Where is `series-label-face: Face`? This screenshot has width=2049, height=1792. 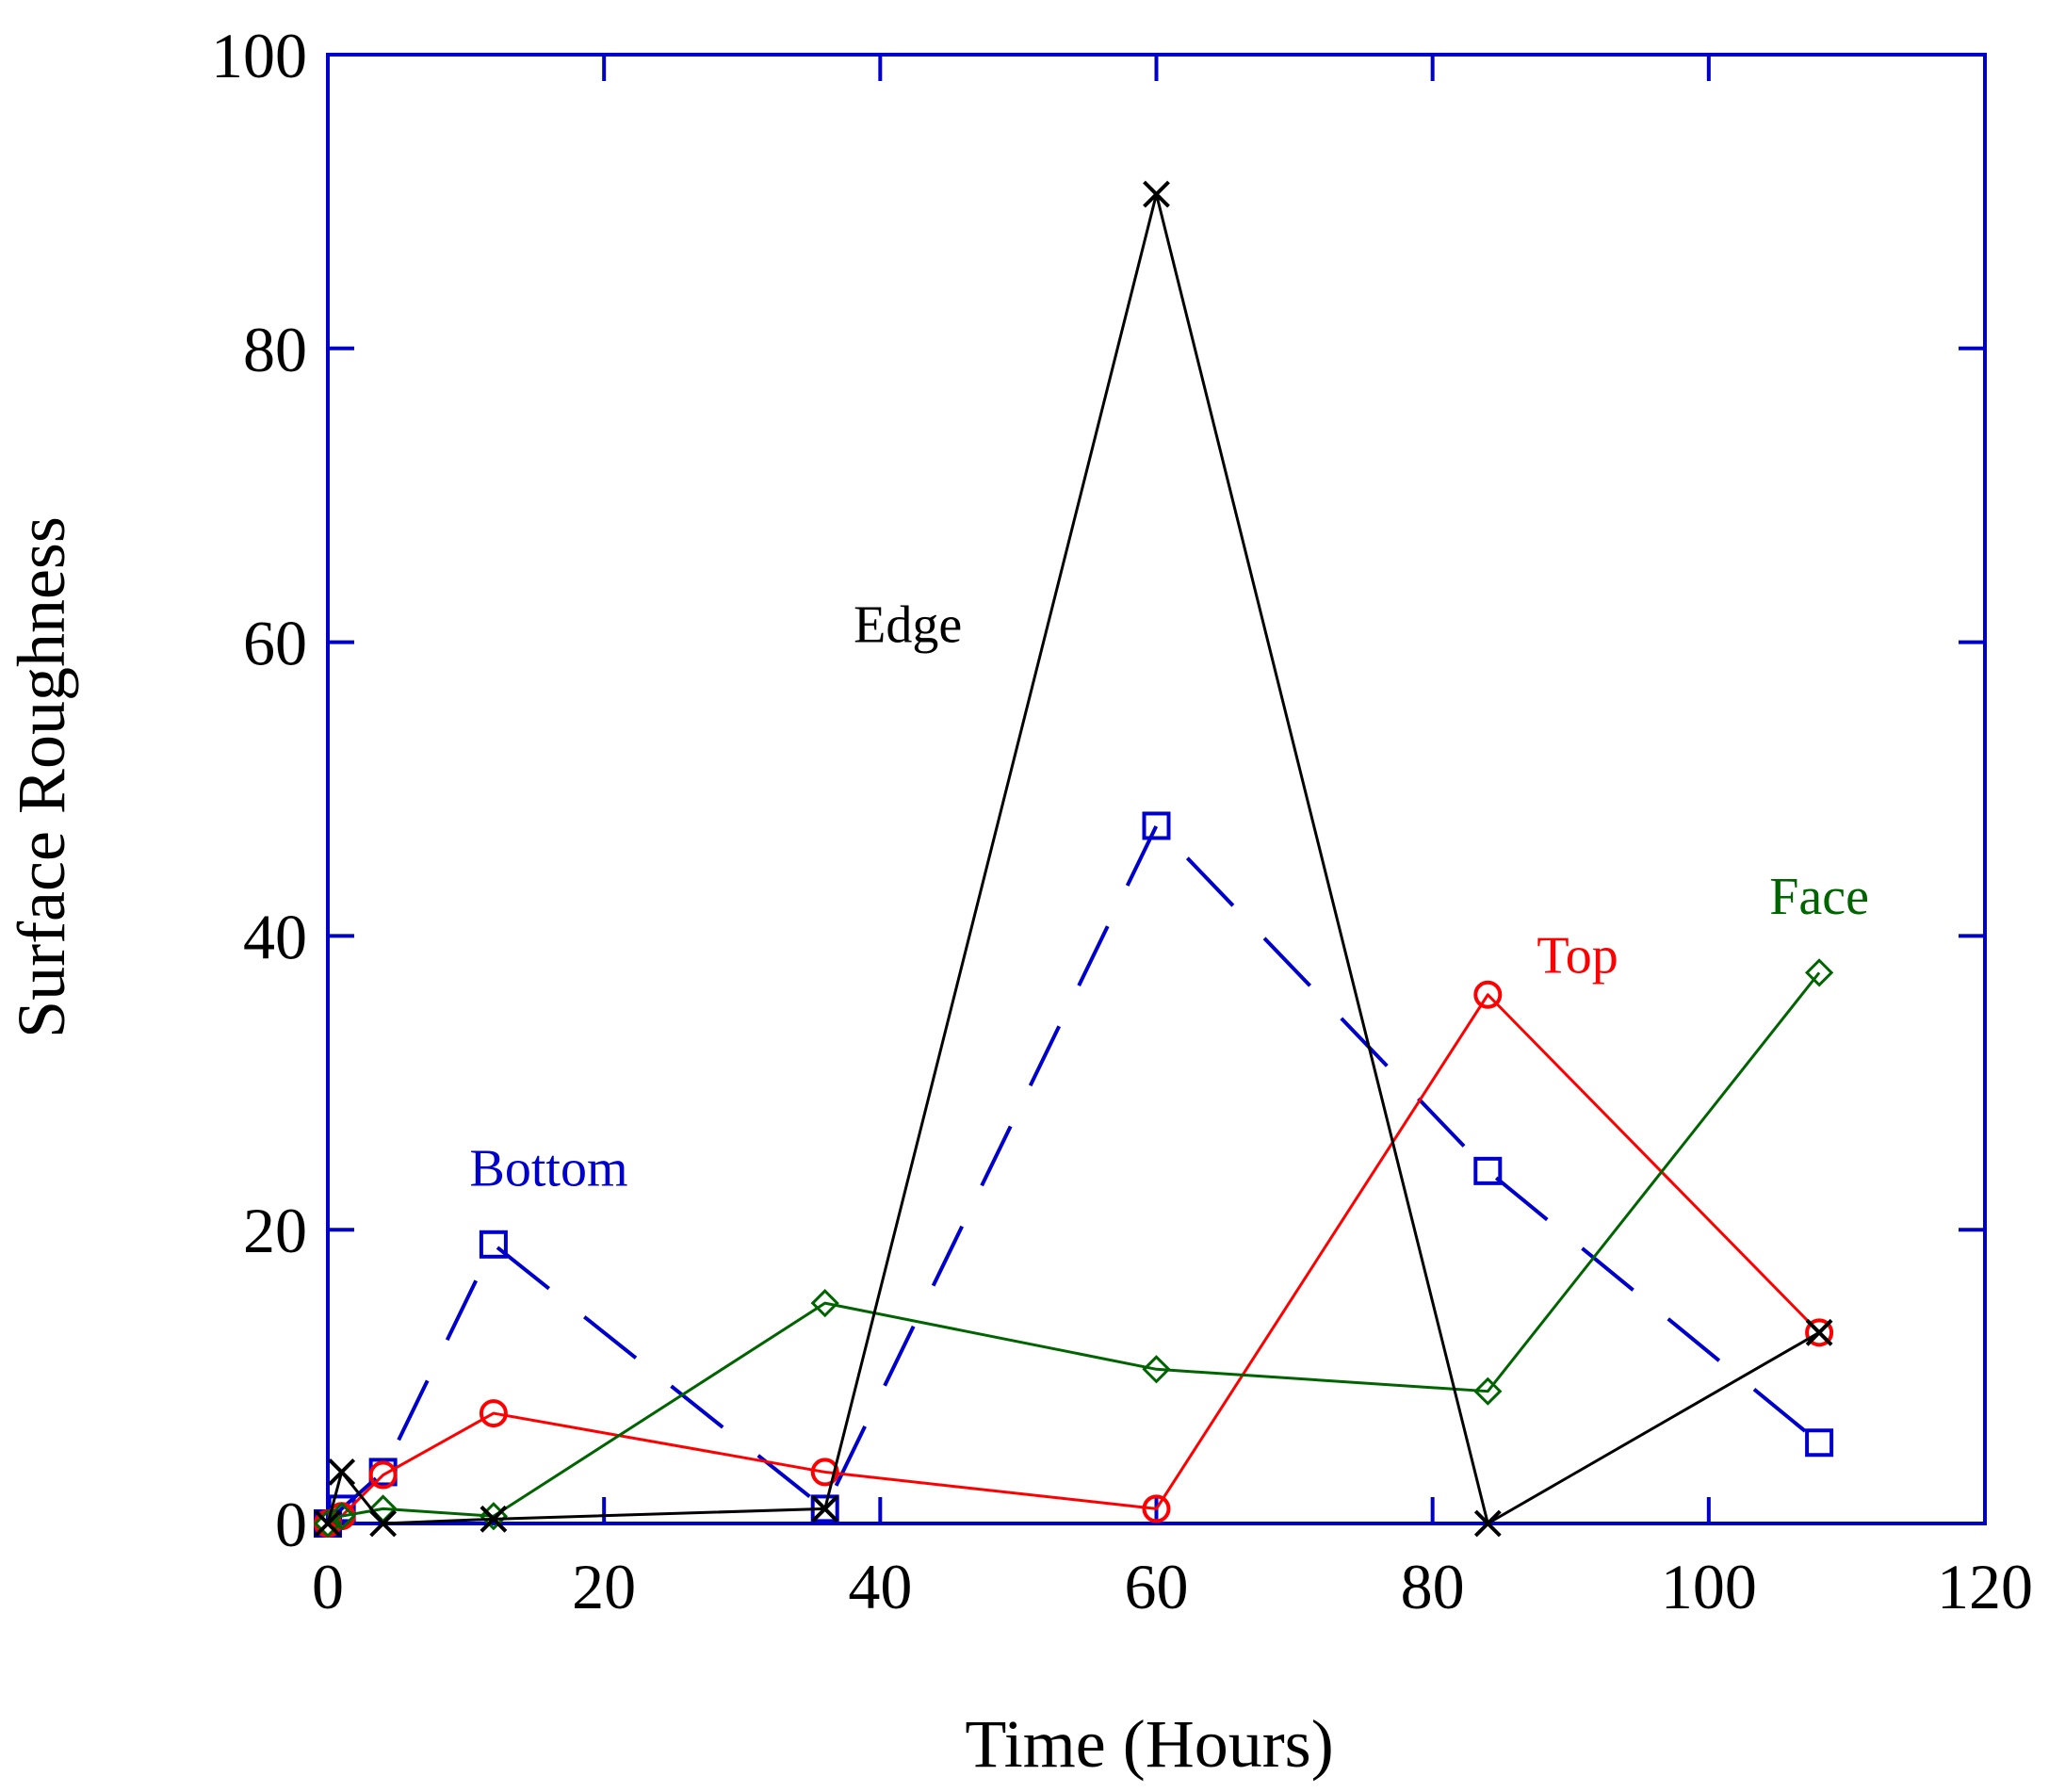
series-label-face: Face is located at coordinates (1819, 897).